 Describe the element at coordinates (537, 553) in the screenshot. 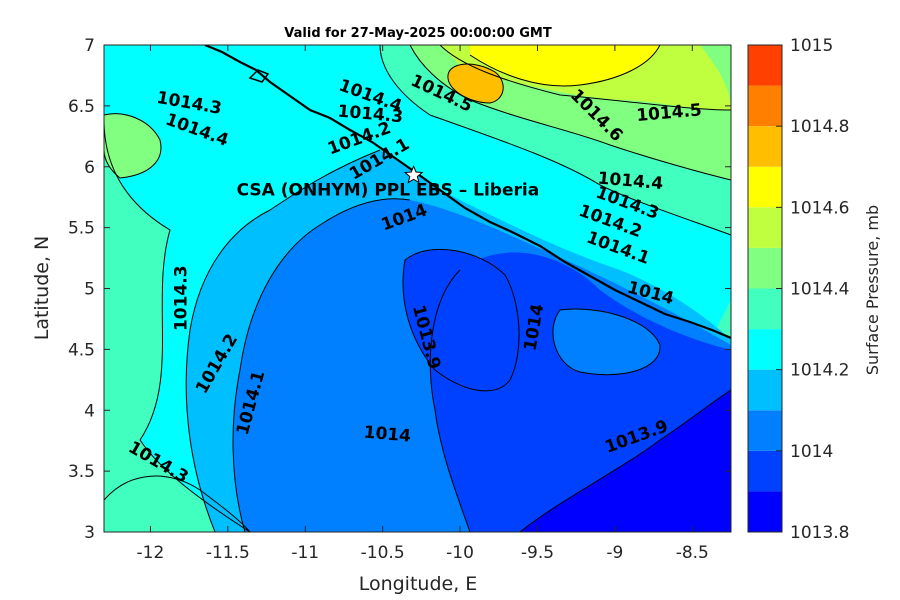

I see `x-tick-label: -9.5` at that location.